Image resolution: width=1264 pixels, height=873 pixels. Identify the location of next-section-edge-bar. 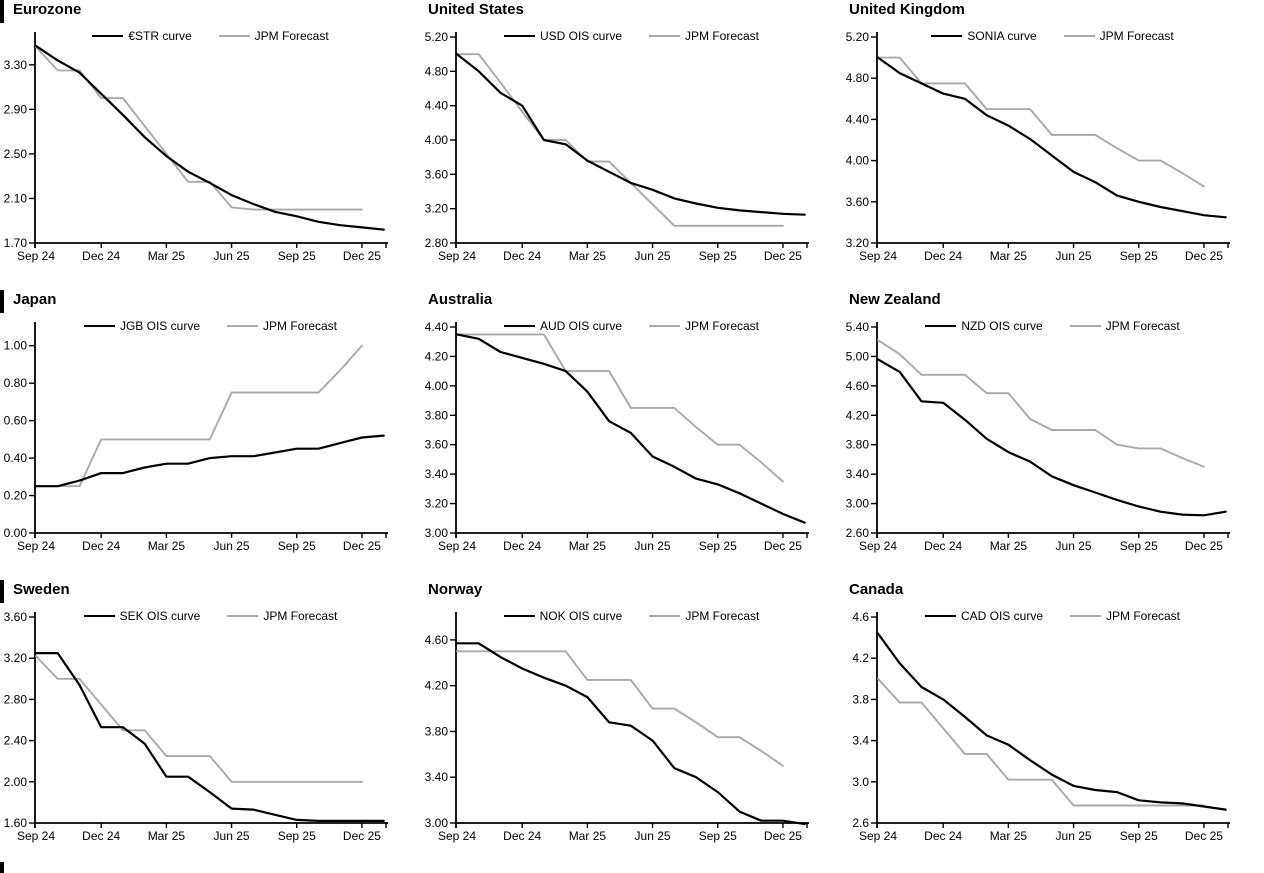
(2, 867).